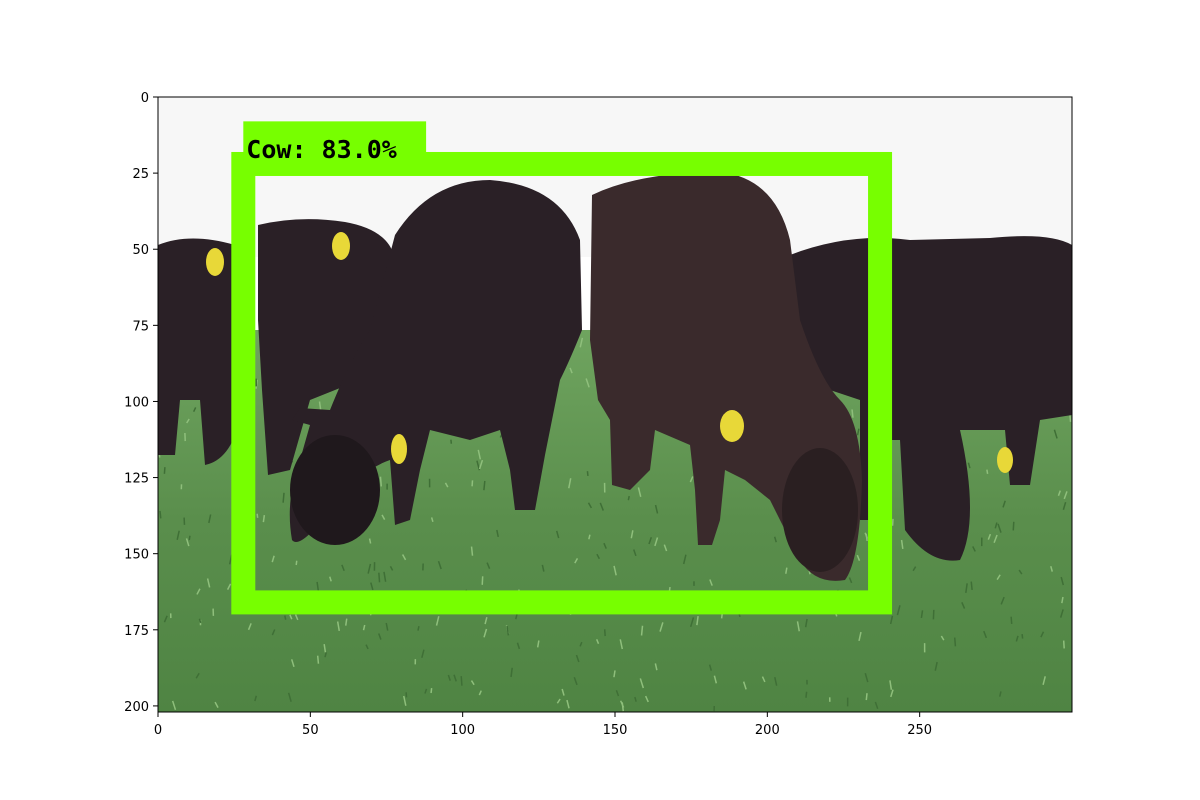 Image resolution: width=1200 pixels, height=800 pixels. What do you see at coordinates (140, 174) in the screenshot?
I see `y-tick-label: 25` at bounding box center [140, 174].